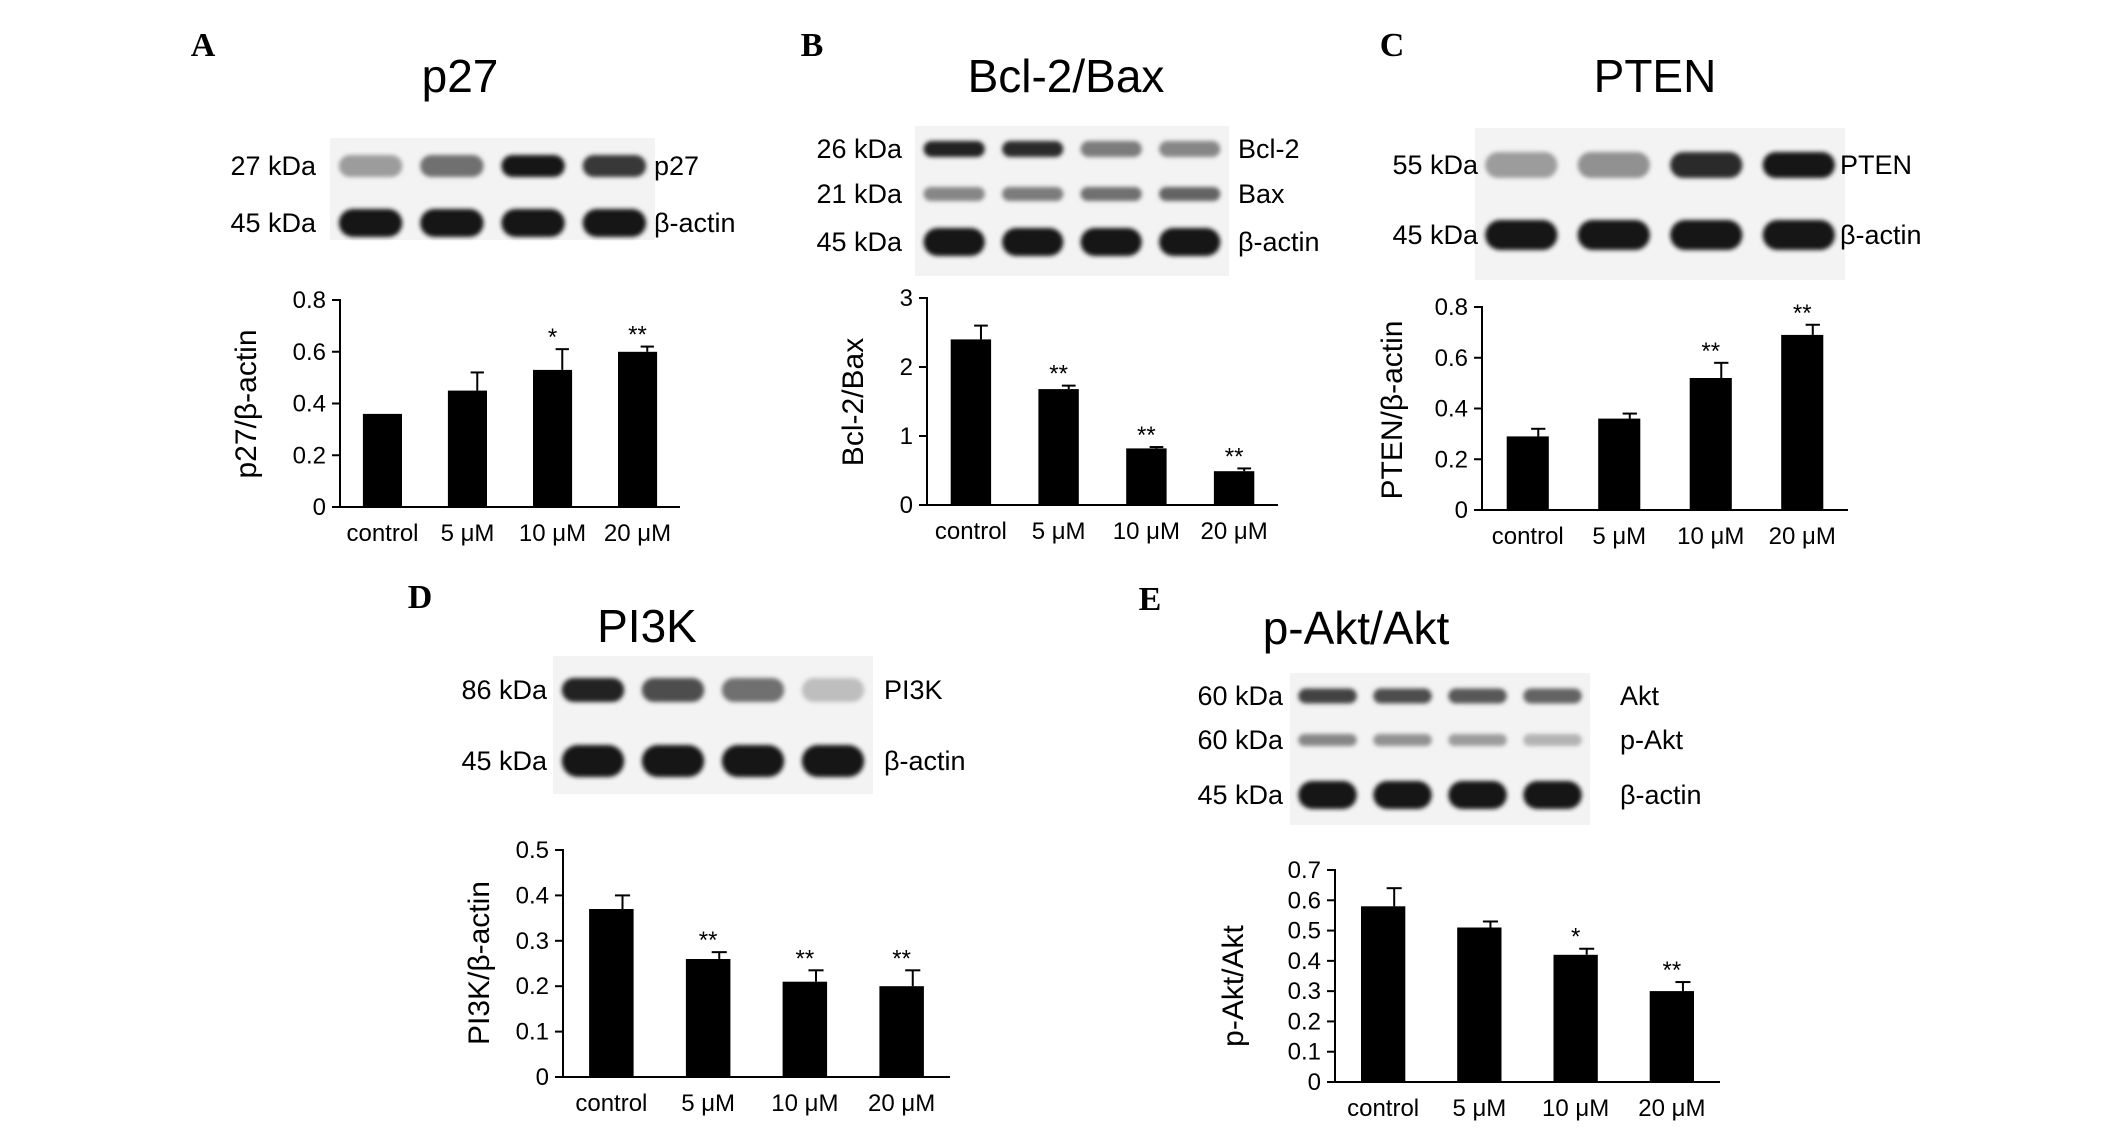  What do you see at coordinates (1150, 599) in the screenshot?
I see `panel-letter: E` at bounding box center [1150, 599].